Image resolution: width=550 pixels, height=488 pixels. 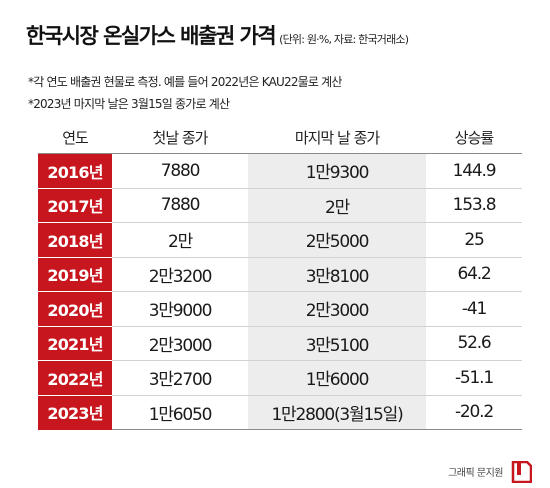 I want to click on year-cell: 2016년, so click(x=75, y=171).